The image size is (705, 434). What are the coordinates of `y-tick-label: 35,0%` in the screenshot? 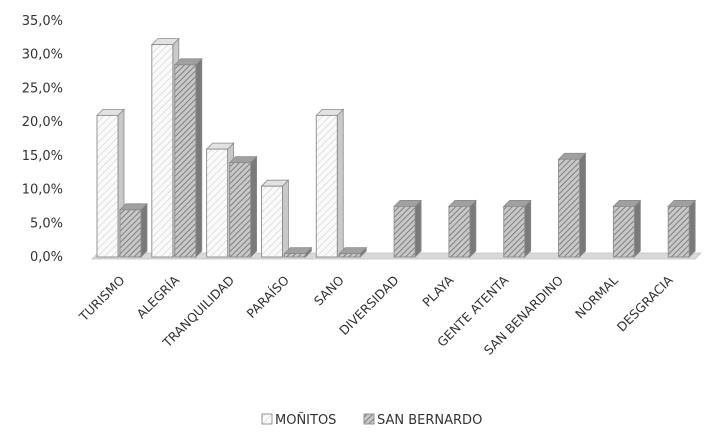 It's located at (42, 21).